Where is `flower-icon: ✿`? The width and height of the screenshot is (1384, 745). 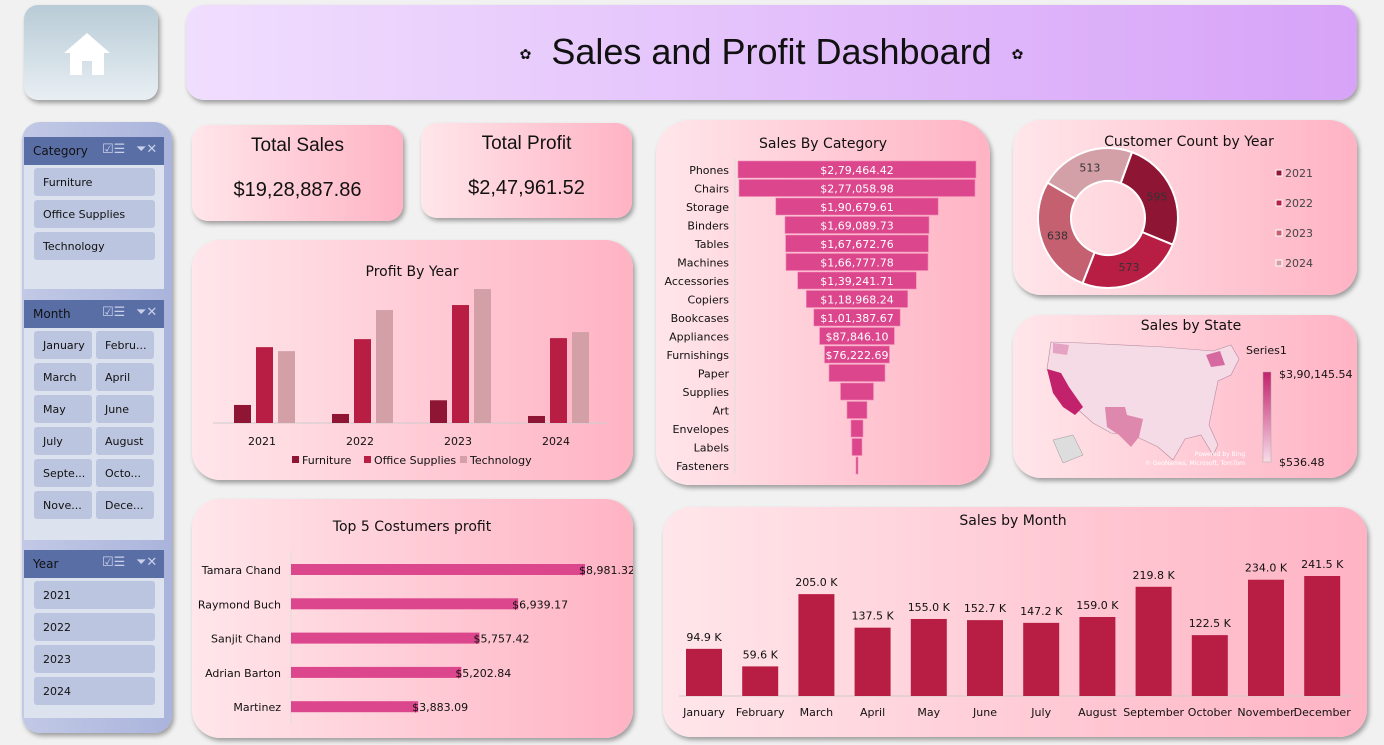
flower-icon: ✿ is located at coordinates (525, 53).